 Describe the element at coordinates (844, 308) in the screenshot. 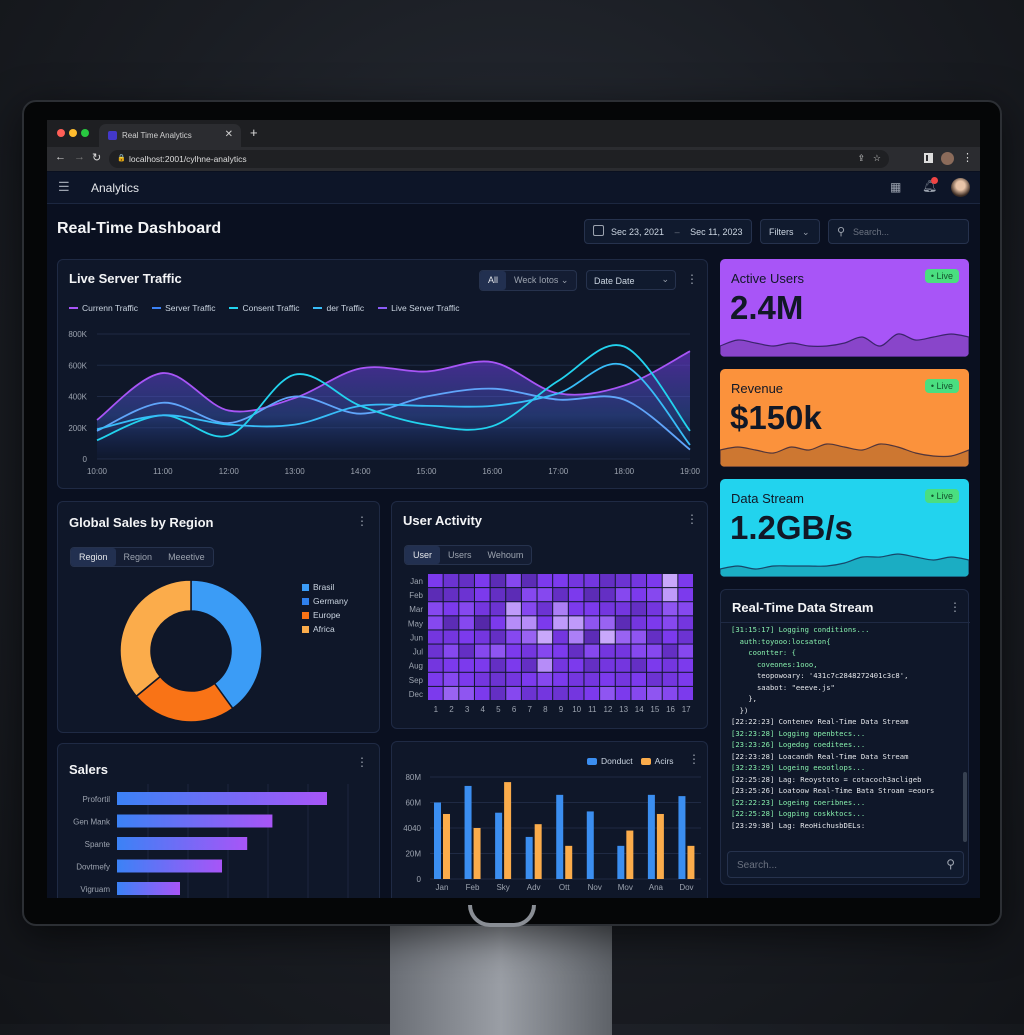

I see `kpi-card-active-users: Active Users 2.4M • Live` at that location.